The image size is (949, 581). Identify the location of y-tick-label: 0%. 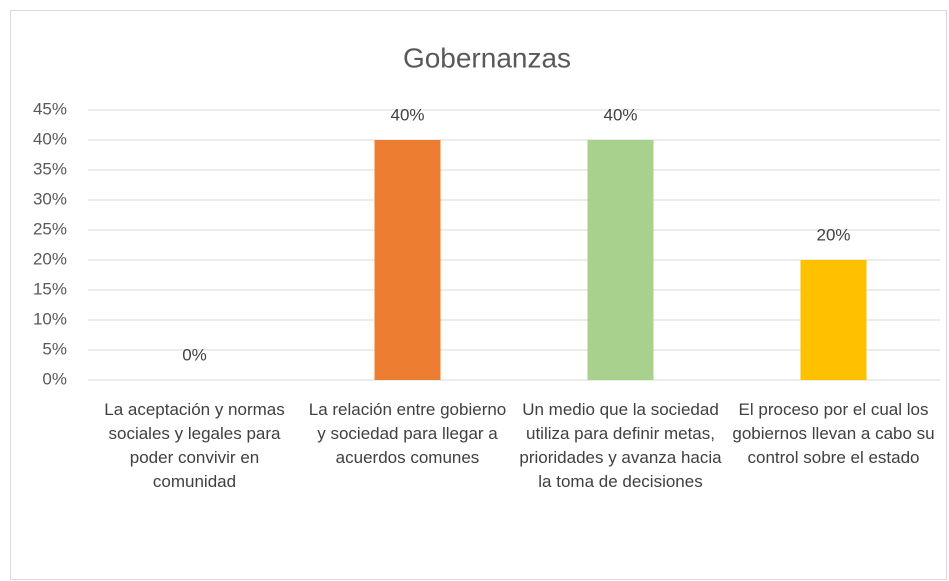
(54, 378).